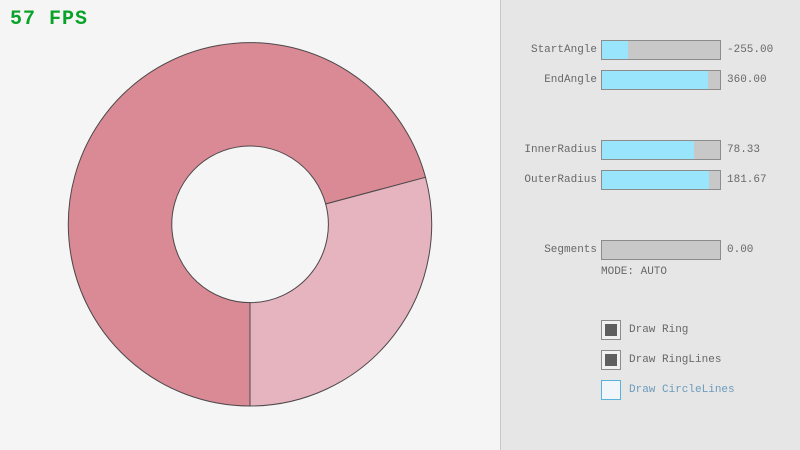 Image resolution: width=800 pixels, height=450 pixels. What do you see at coordinates (675, 360) in the screenshot?
I see `draw-ringlines-label: Draw RingLines` at bounding box center [675, 360].